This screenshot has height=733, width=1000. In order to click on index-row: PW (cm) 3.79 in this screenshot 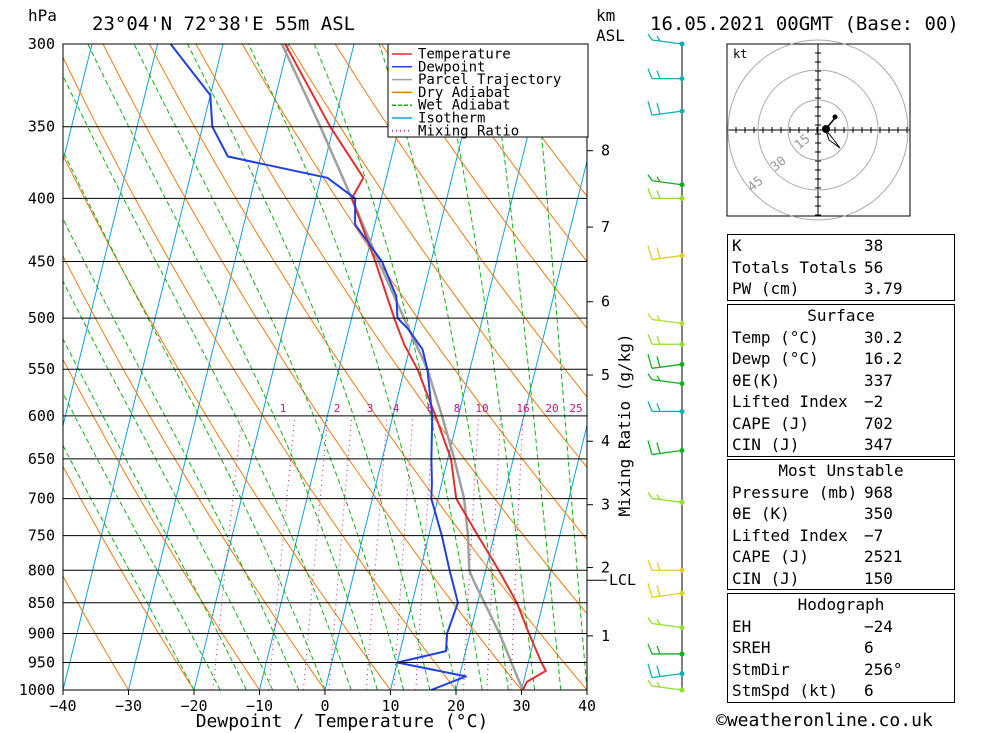, I will do `click(841, 289)`.